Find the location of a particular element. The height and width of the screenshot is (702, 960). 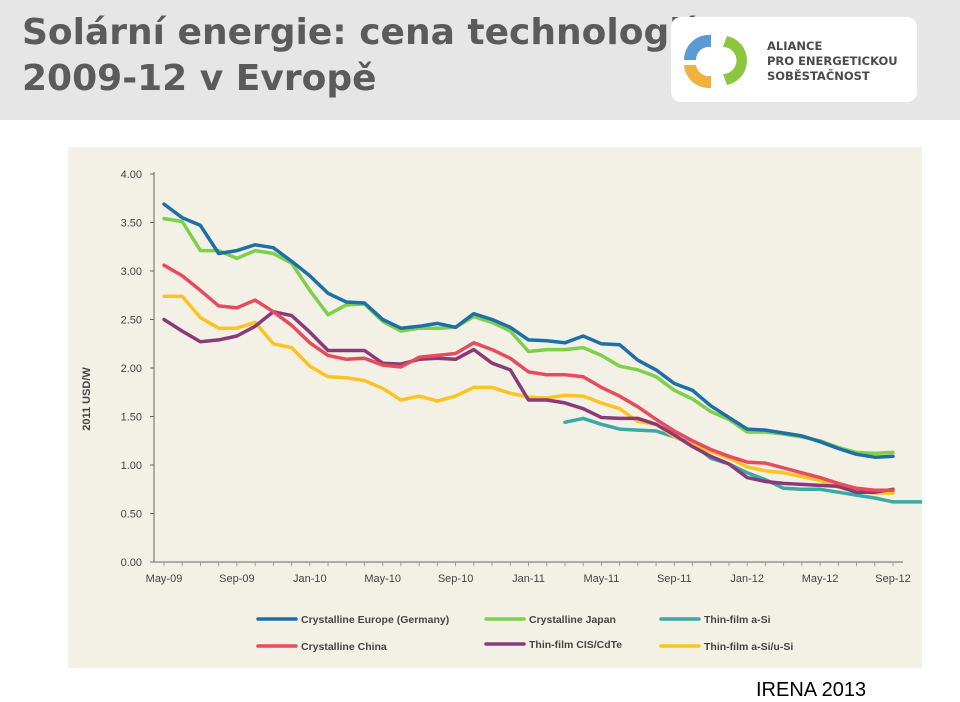

source-label: IRENA 2013 is located at coordinates (811, 690).